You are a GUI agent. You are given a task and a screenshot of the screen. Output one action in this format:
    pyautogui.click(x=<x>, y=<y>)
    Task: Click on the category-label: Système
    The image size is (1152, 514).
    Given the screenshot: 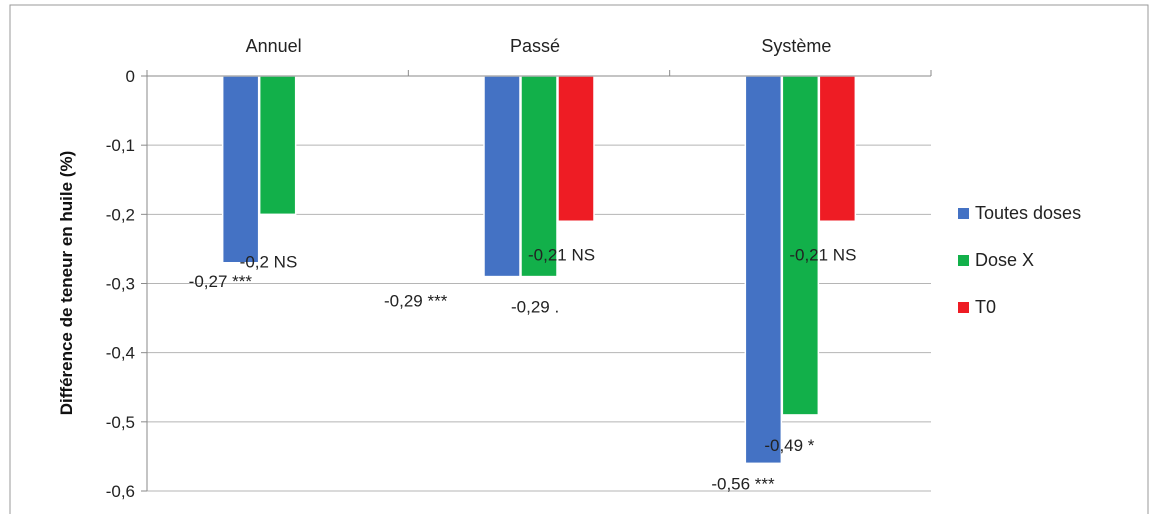 What is the action you would take?
    pyautogui.click(x=796, y=46)
    